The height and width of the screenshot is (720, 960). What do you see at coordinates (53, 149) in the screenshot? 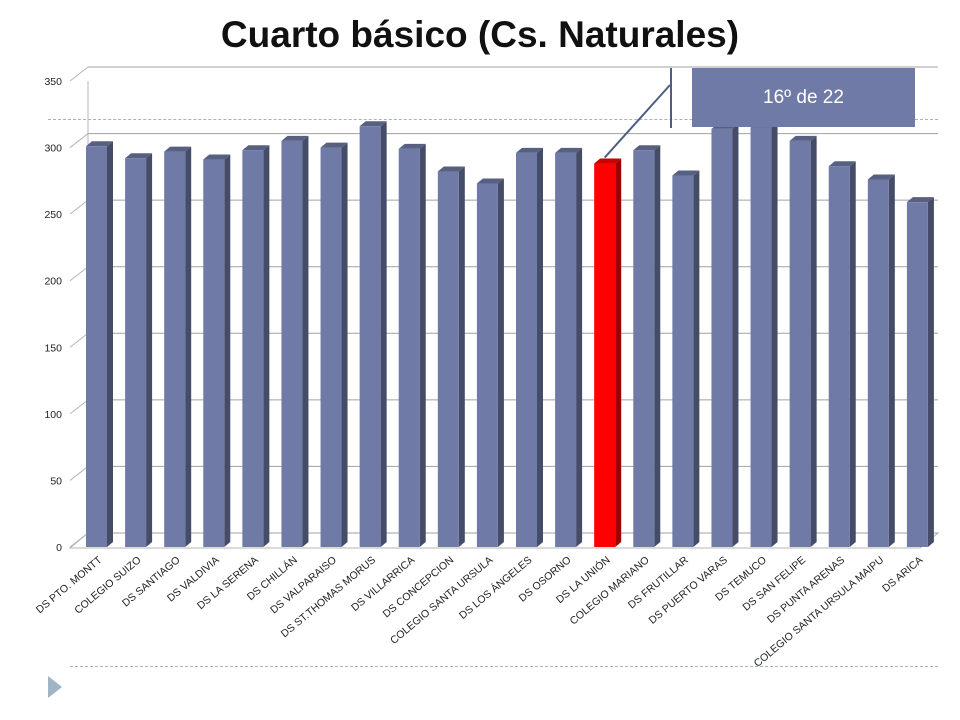
I see `y-tick-label: 300` at bounding box center [53, 149].